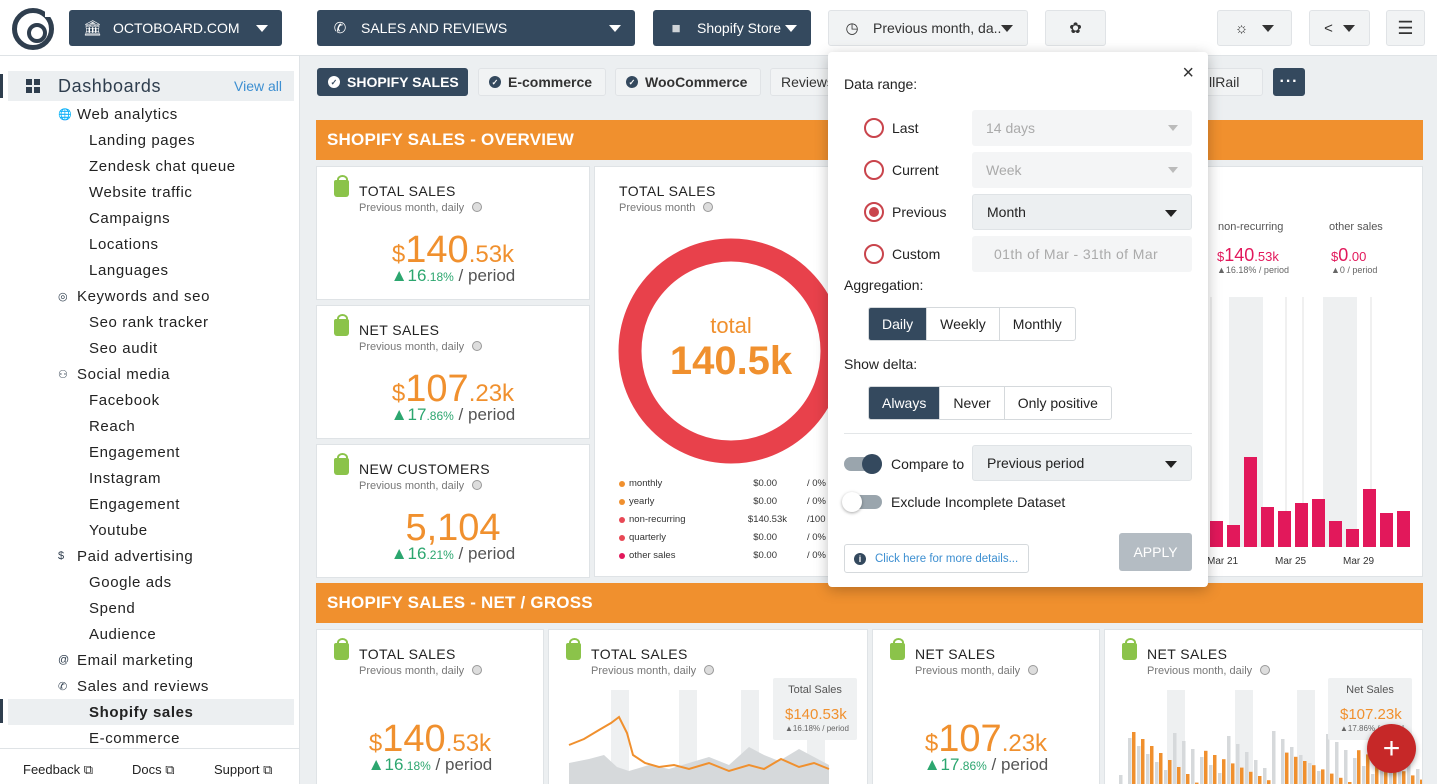 The image size is (1437, 784). I want to click on tab-shopify-sales: ✓ SHOPIFY SALES, so click(392, 82).